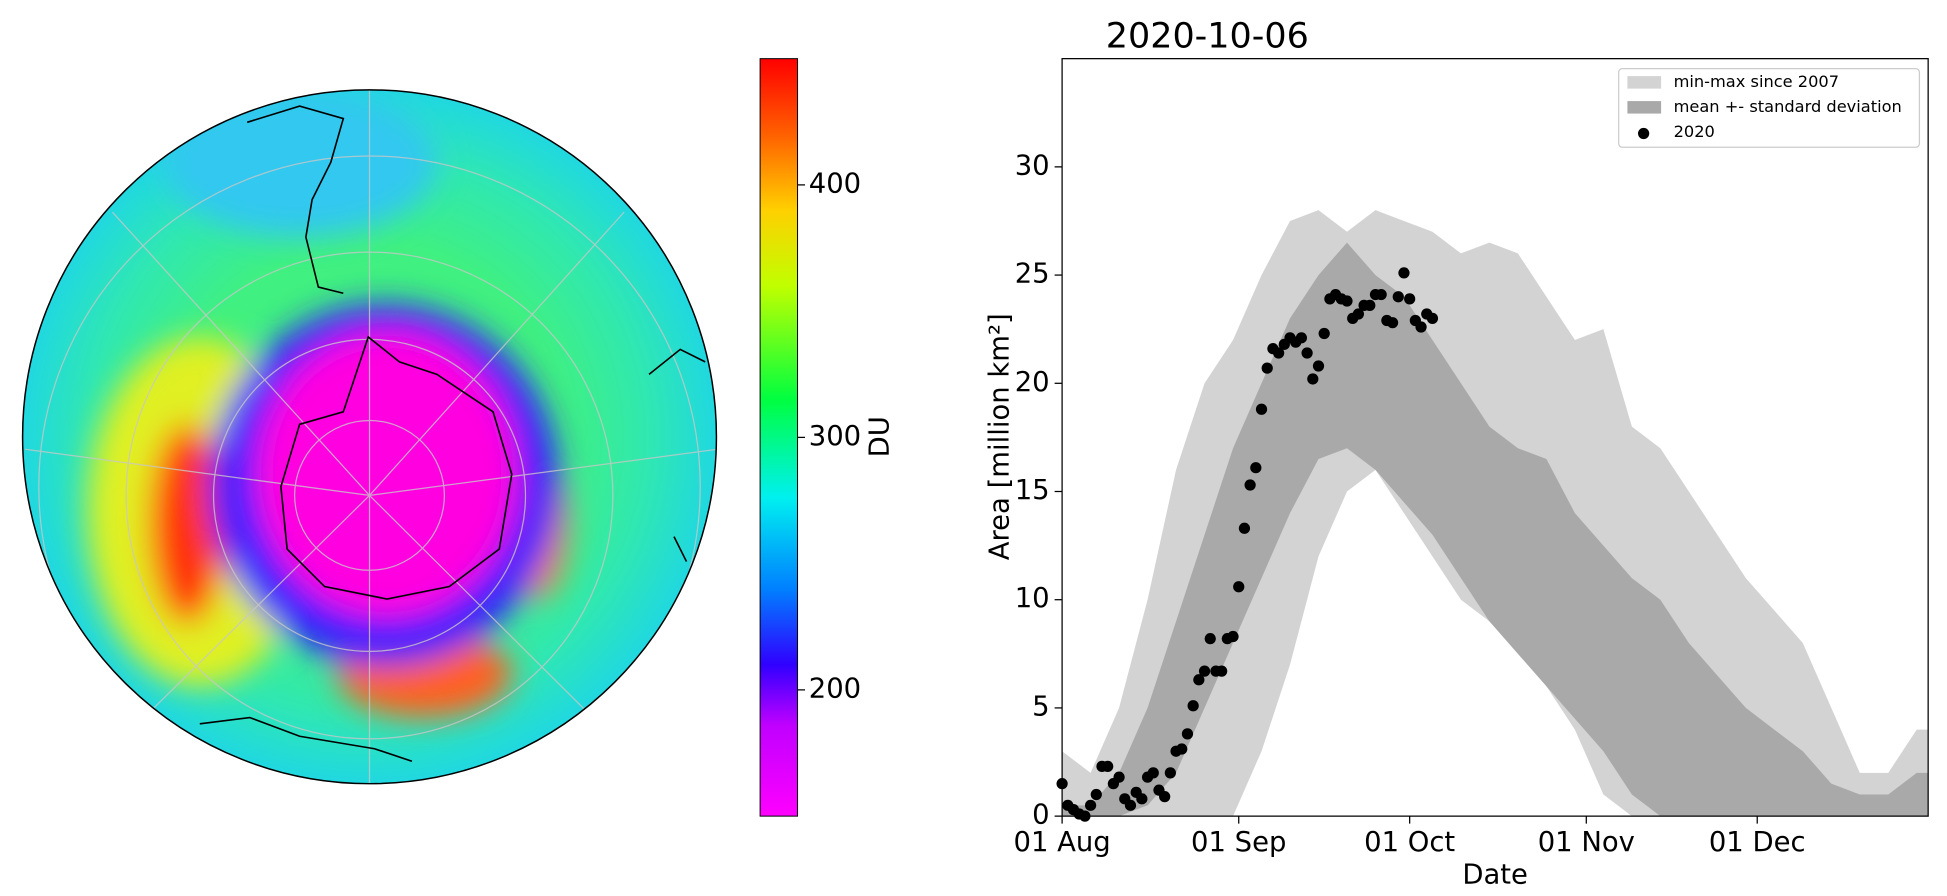  Describe the element at coordinates (1032, 382) in the screenshot. I see `y-tick-label: 20` at that location.